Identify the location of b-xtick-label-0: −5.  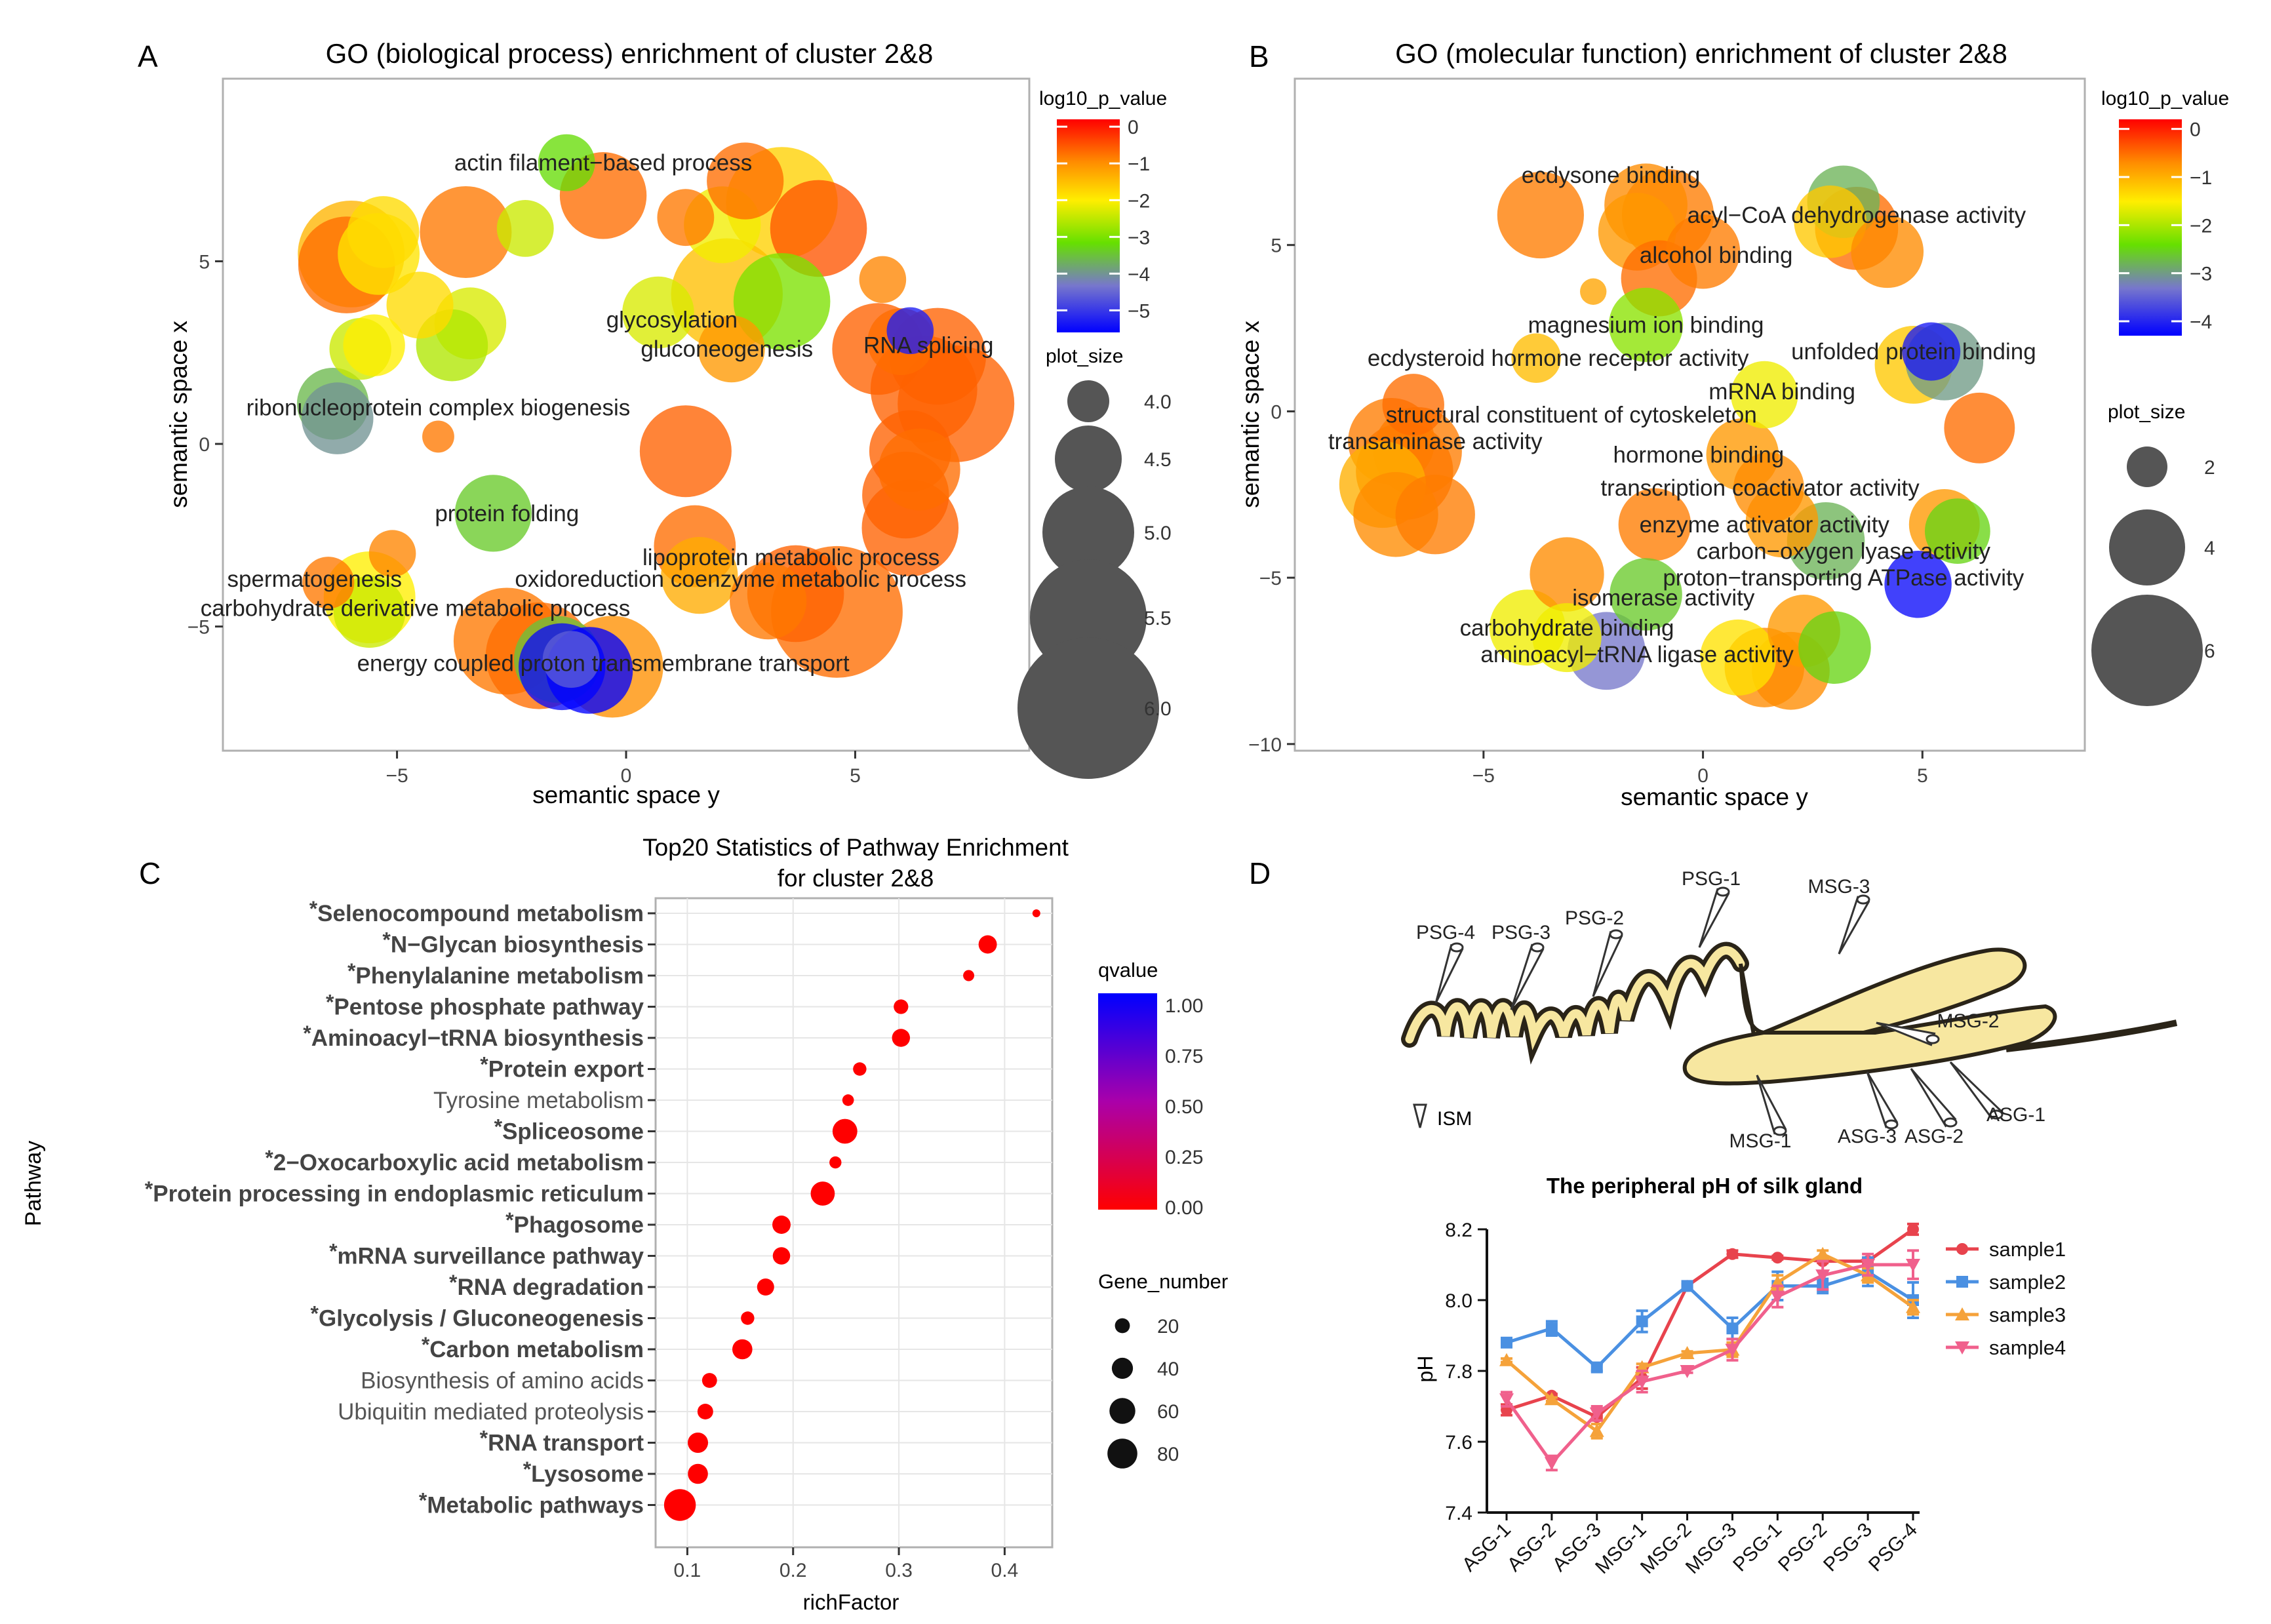
(1483, 776).